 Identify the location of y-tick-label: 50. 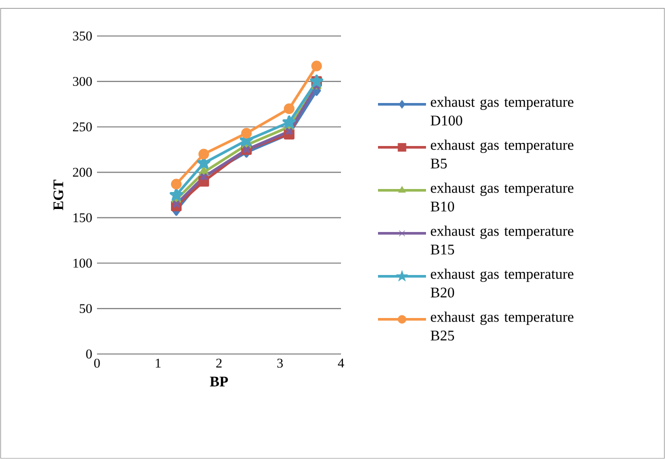
(86, 309).